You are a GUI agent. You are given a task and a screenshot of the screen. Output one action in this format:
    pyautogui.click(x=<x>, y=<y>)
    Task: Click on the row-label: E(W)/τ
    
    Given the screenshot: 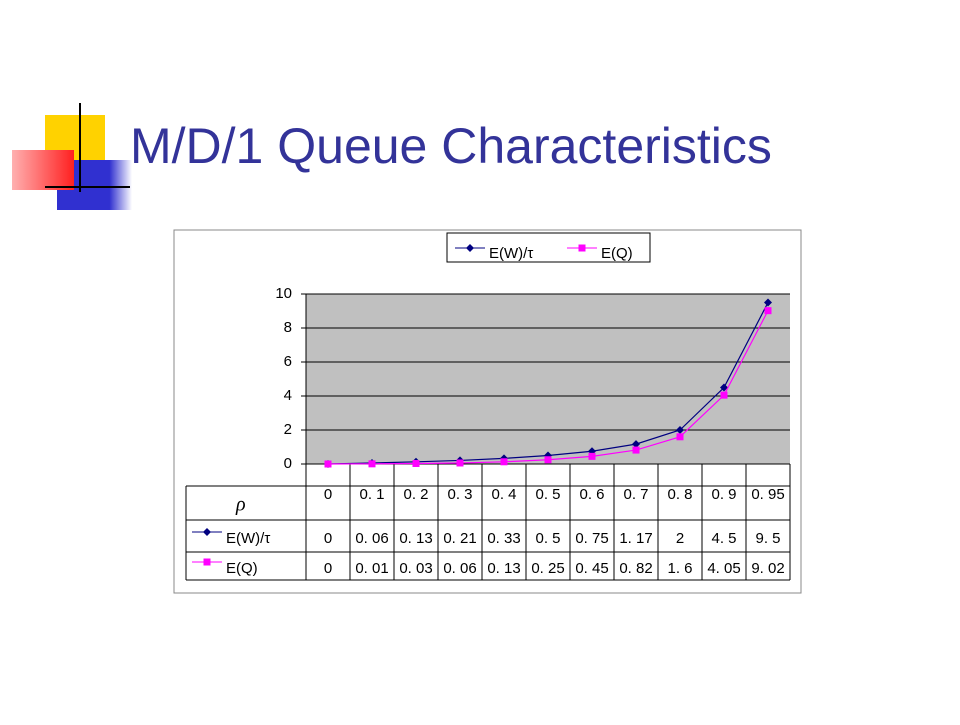 What is the action you would take?
    pyautogui.click(x=248, y=538)
    